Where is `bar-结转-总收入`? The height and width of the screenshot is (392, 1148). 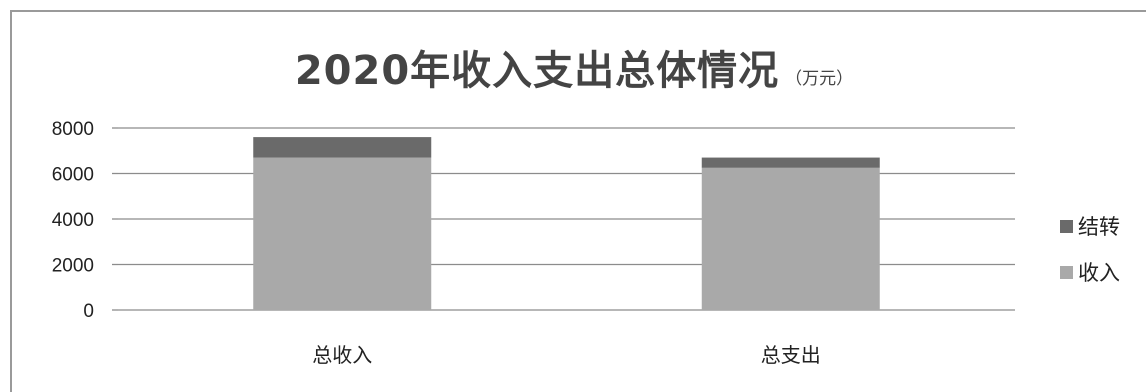
bar-结转-总收入 is located at coordinates (342, 147).